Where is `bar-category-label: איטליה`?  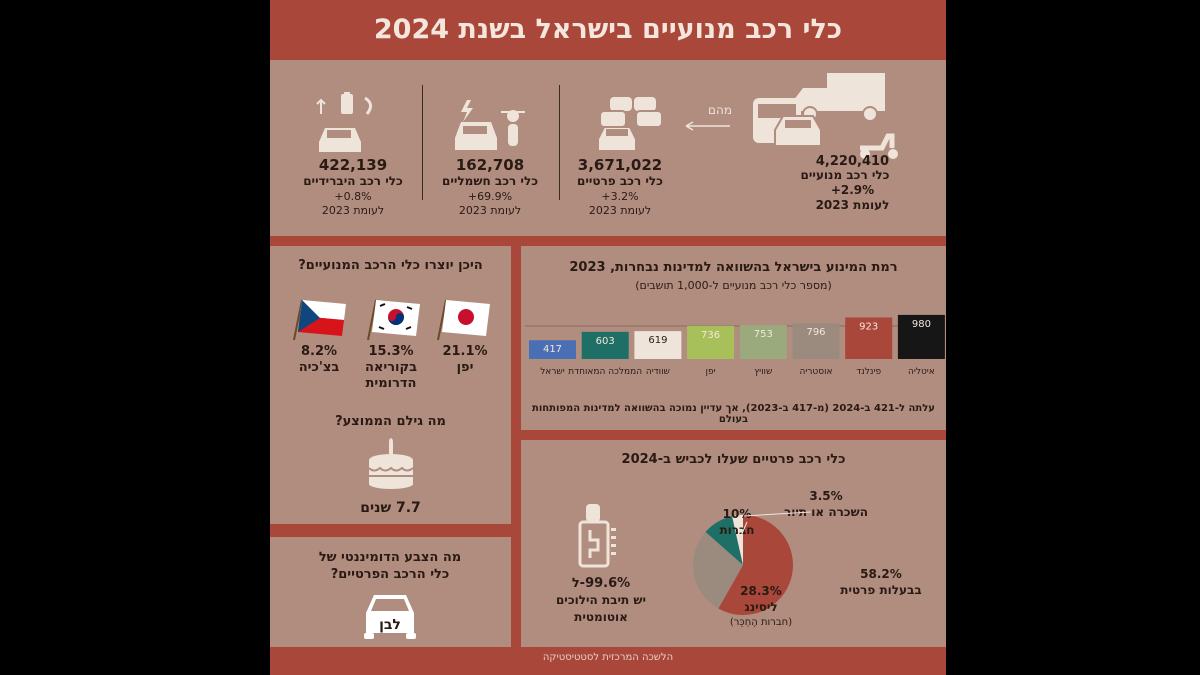 bar-category-label: איטליה is located at coordinates (921, 372).